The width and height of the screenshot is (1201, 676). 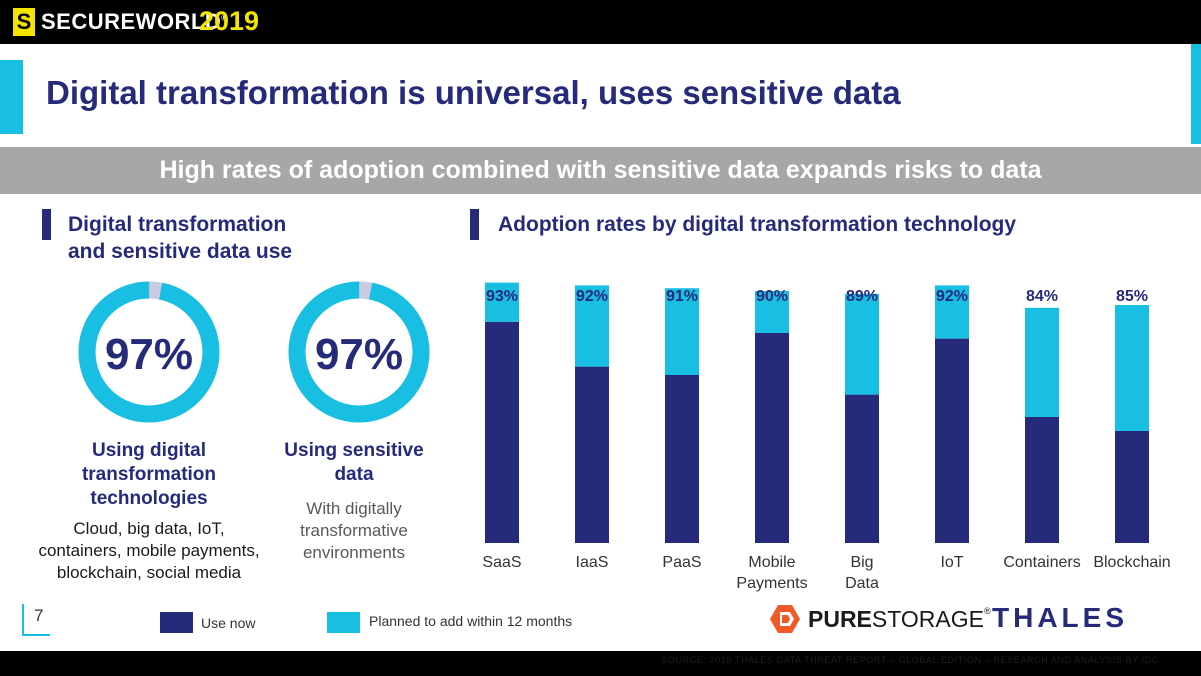 I want to click on ring-desc-line: Cloud, big data, IoT,, so click(x=149, y=528).